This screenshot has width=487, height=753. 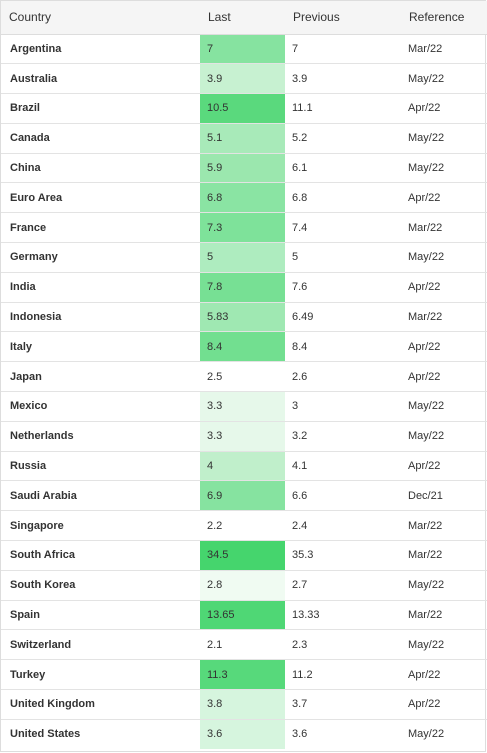 I want to click on country-link: Singapore, so click(x=100, y=526).